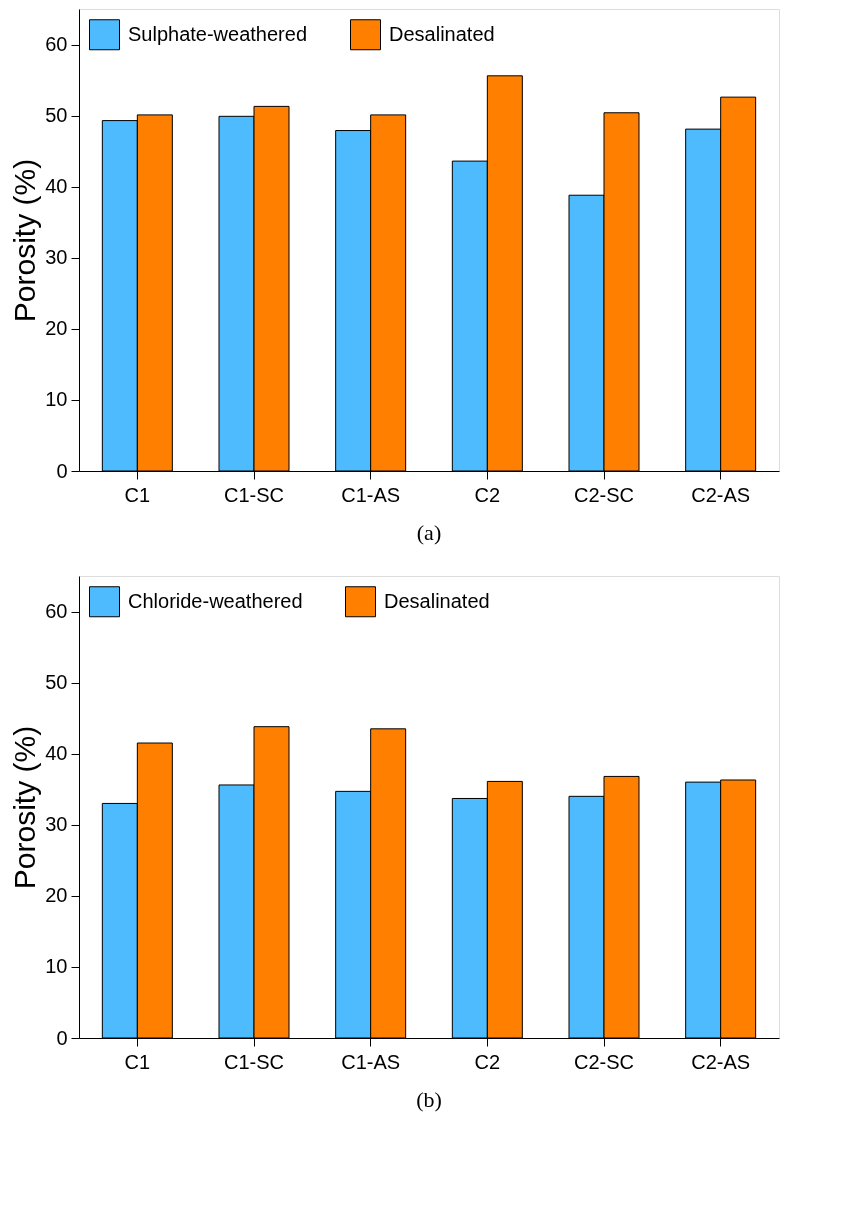  I want to click on legend-label: Sulphate-weathered, so click(218, 33).